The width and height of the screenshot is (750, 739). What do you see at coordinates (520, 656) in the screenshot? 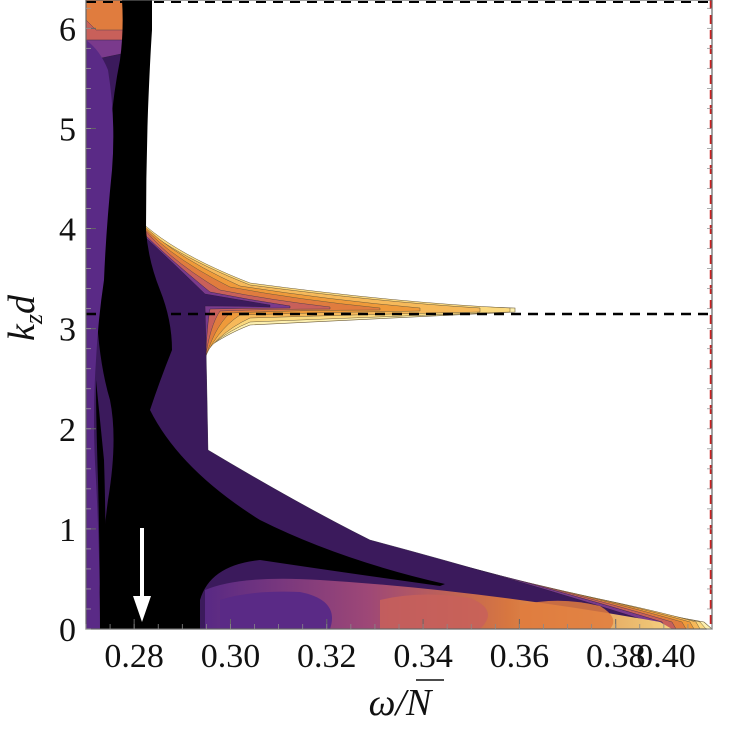
I see `x-tick-label: 0.36` at bounding box center [520, 656].